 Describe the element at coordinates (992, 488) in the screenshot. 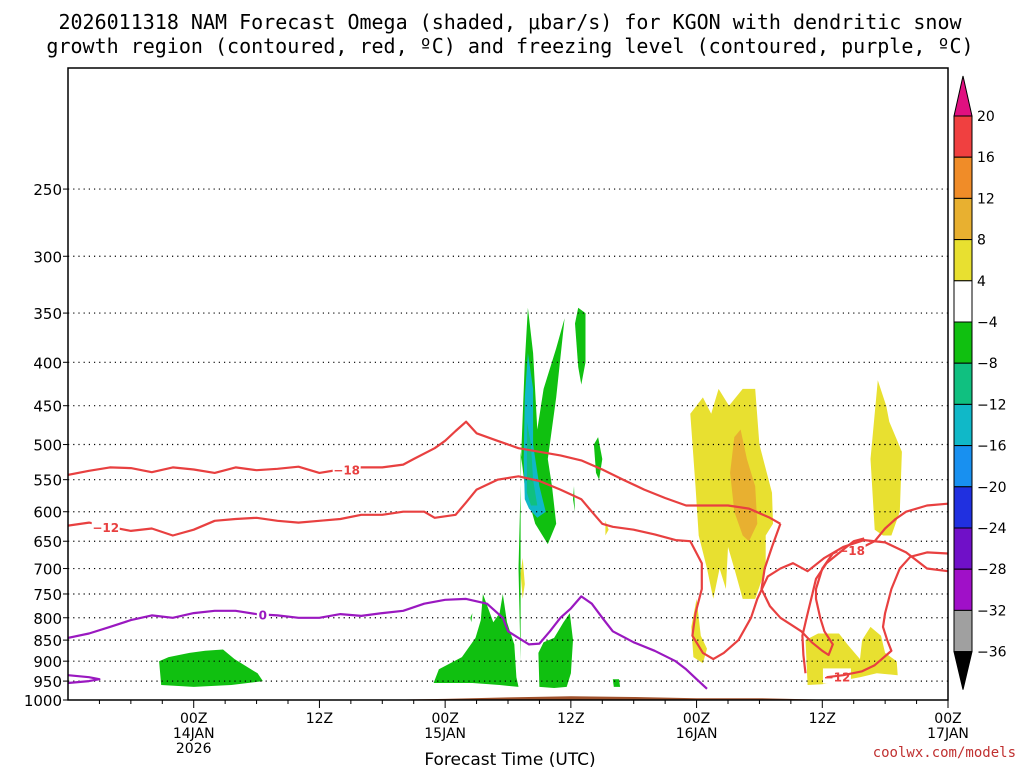

I see `colorbar-tick-label-9: −20` at that location.